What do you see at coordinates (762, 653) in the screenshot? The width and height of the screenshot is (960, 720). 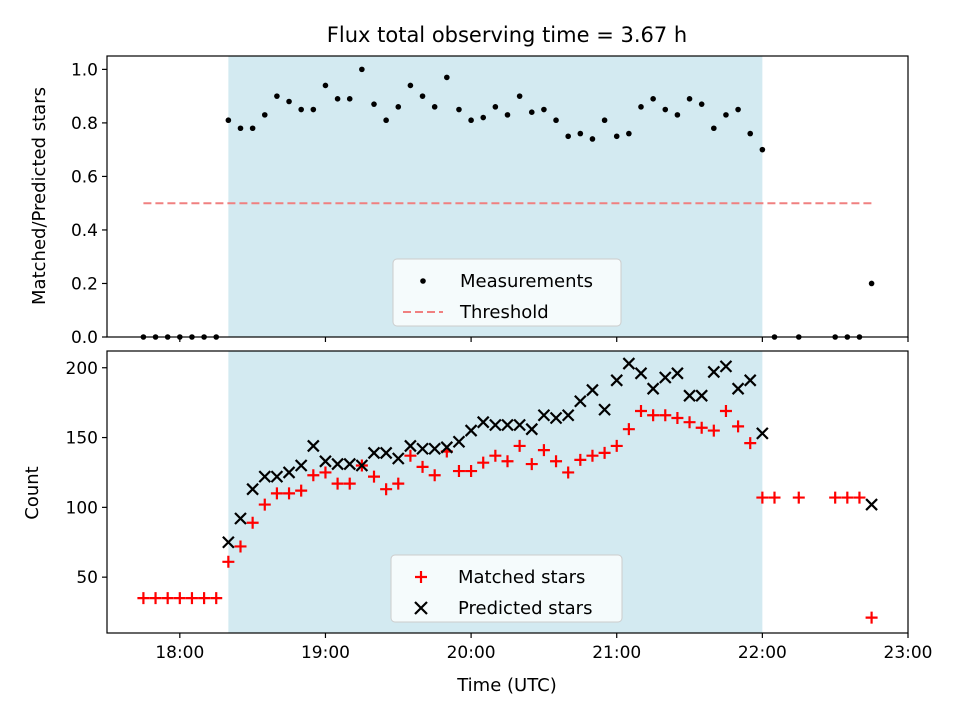 I see `x-tick-label: 22:00` at bounding box center [762, 653].